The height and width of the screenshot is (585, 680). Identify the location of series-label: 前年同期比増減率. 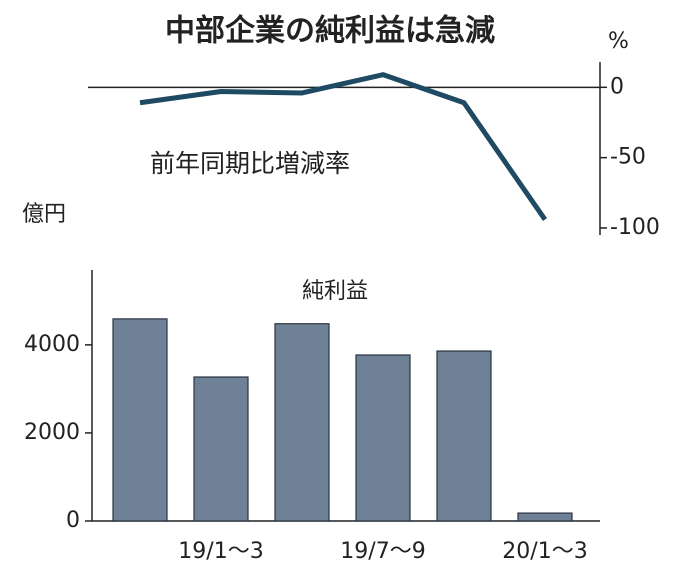
(250, 163).